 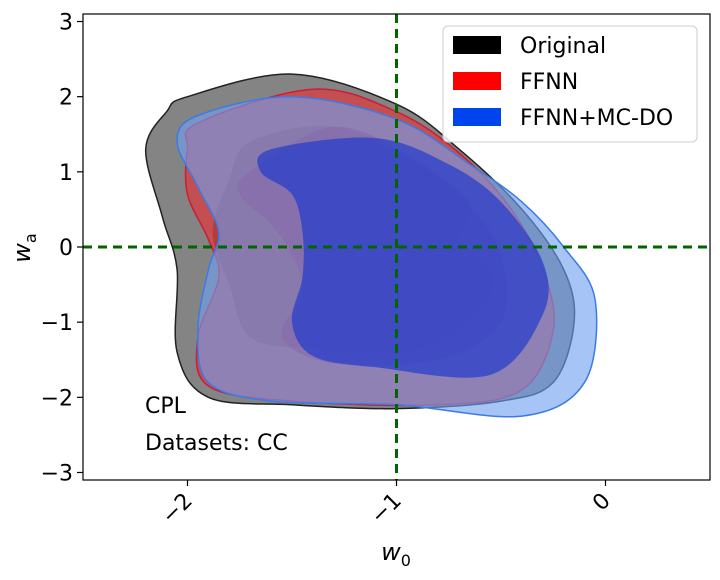 I want to click on legend-box, so click(x=570, y=84).